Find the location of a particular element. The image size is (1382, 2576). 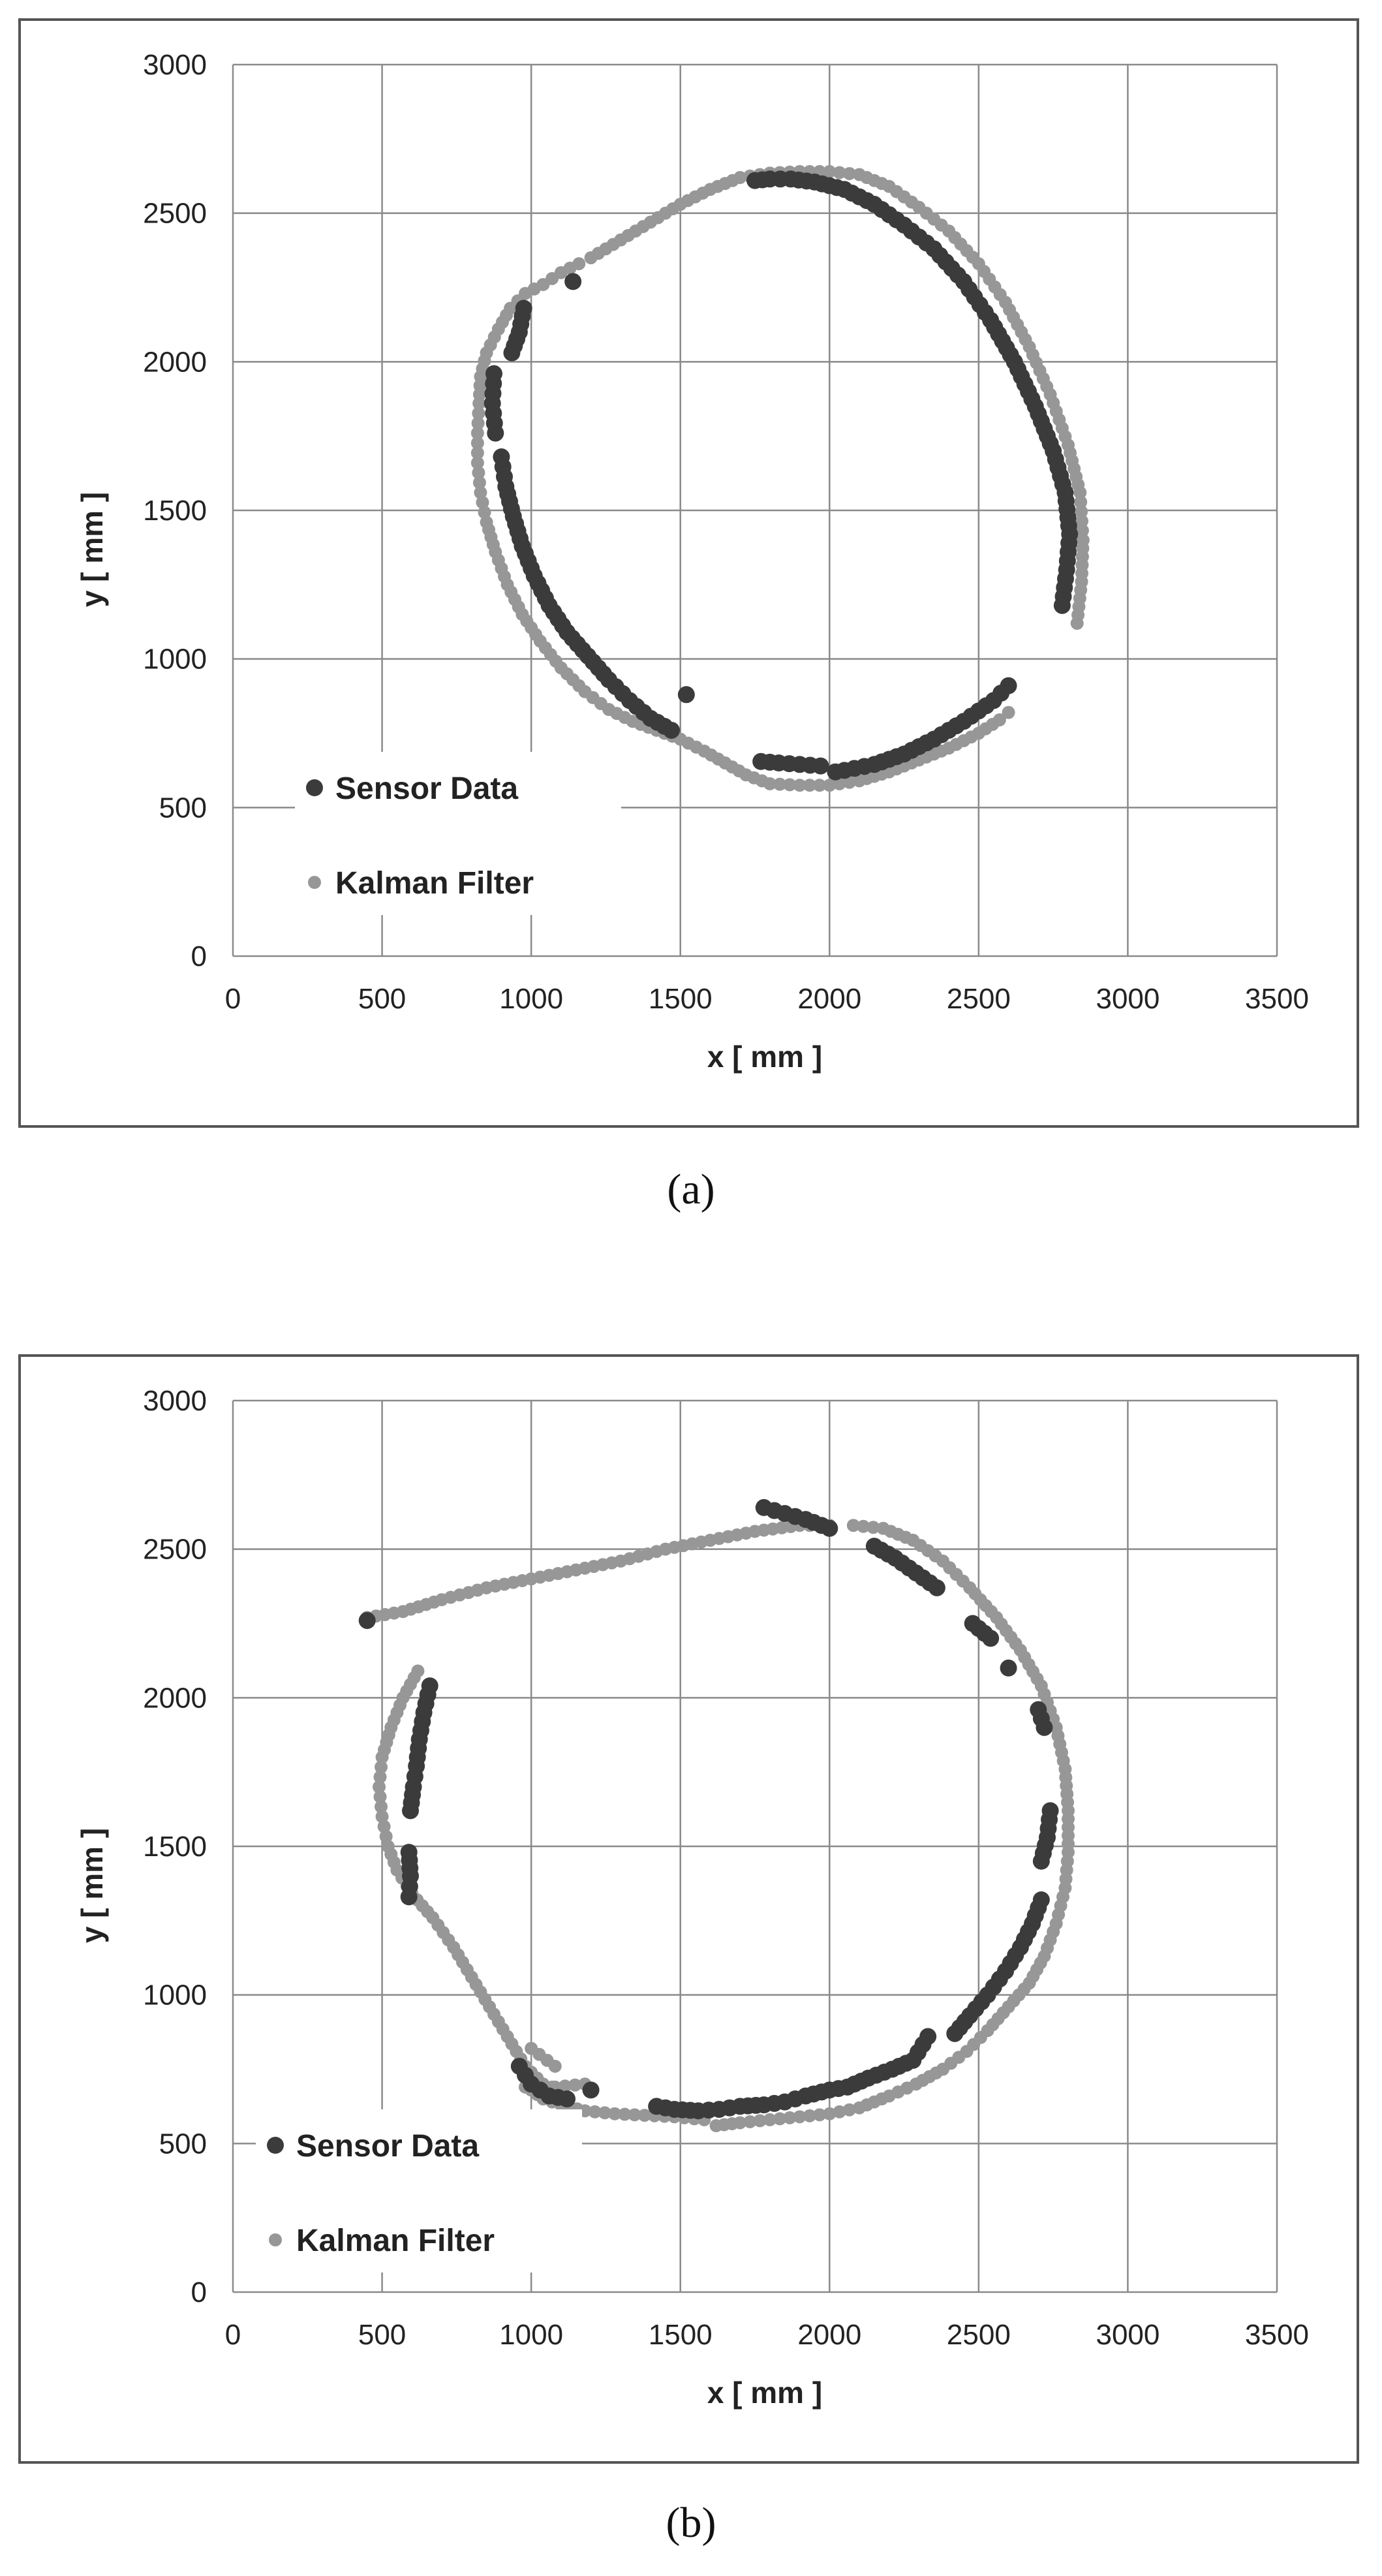

y-tick-label: 1500 is located at coordinates (175, 1847).